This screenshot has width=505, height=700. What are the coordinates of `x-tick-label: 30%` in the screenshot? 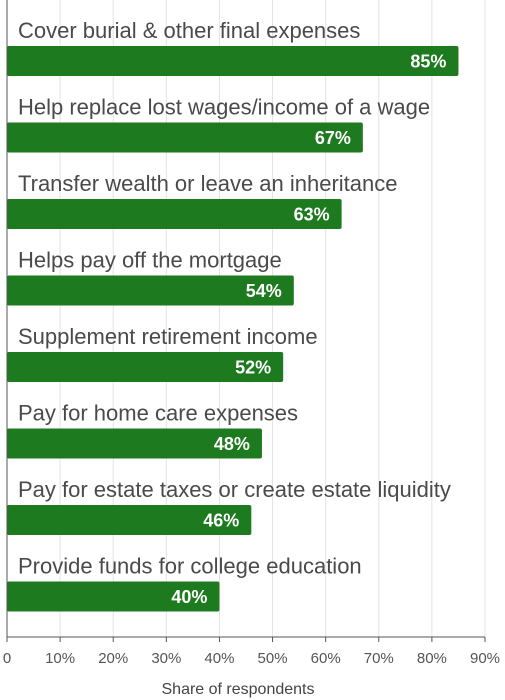 It's located at (166, 658).